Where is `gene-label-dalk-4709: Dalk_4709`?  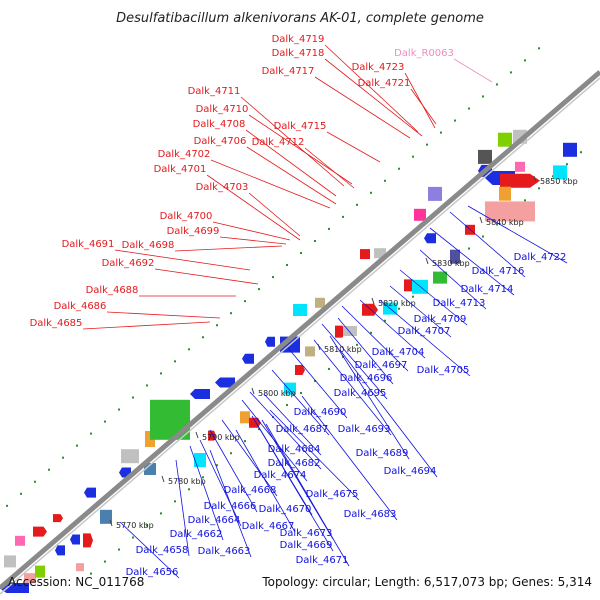
gene-label-dalk-4709: Dalk_4709 is located at coordinates (440, 319).